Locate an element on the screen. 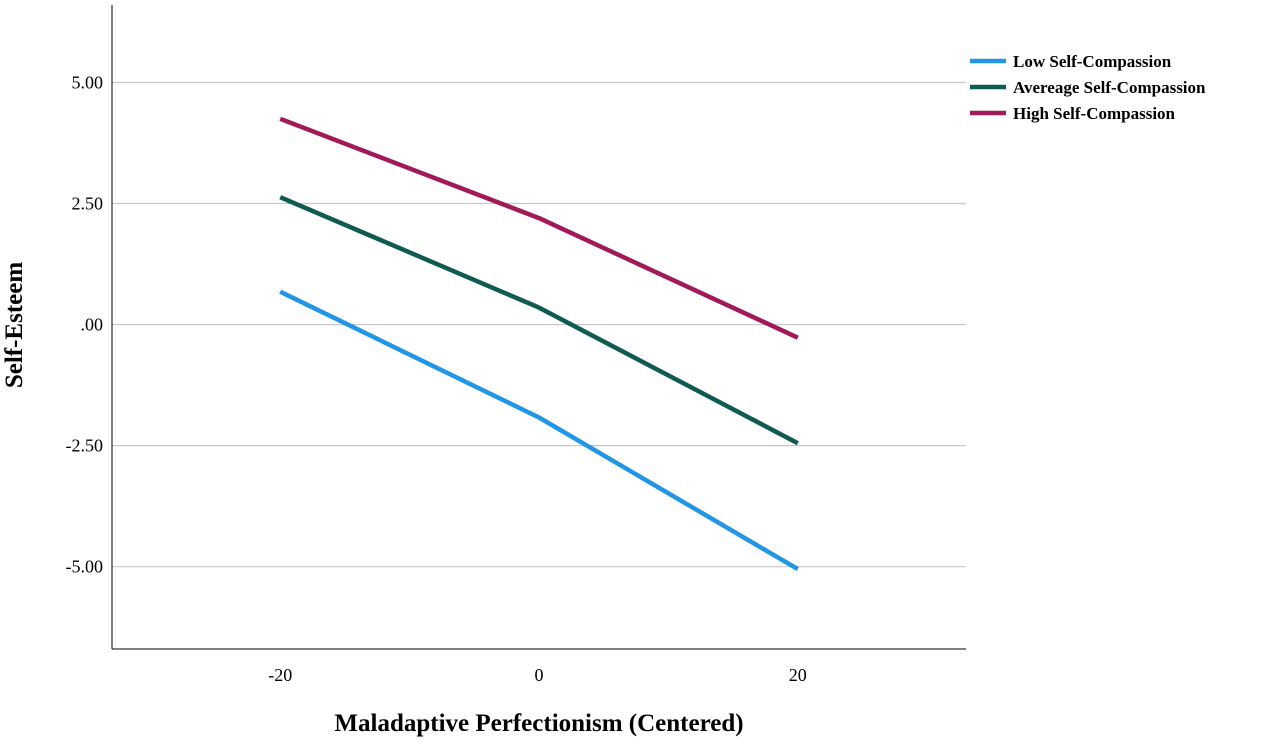 This screenshot has width=1280, height=748. x-tick-label: -20 is located at coordinates (280, 675).